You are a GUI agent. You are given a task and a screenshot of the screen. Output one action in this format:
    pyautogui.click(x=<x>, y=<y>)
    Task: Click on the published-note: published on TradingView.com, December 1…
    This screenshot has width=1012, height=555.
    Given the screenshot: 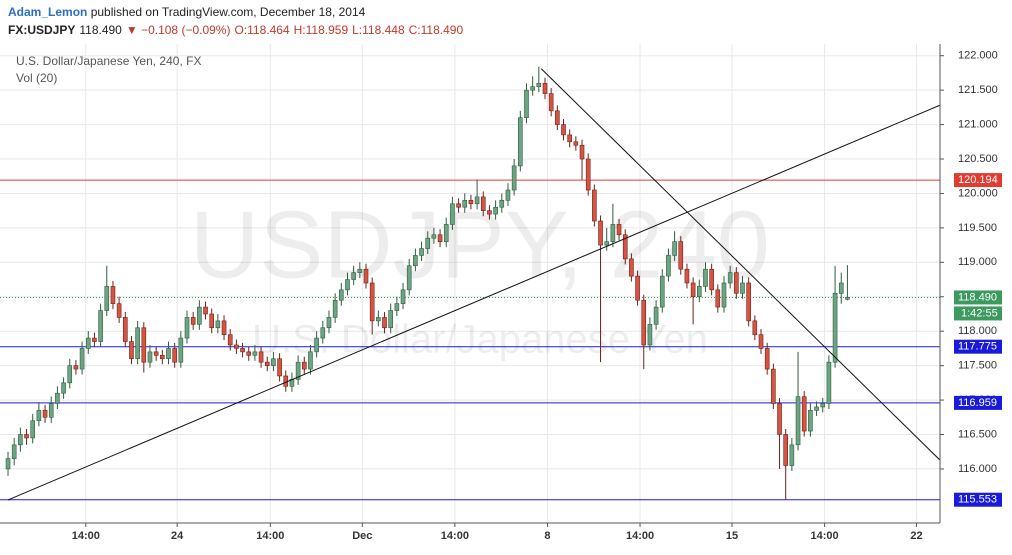 What is the action you would take?
    pyautogui.click(x=228, y=12)
    